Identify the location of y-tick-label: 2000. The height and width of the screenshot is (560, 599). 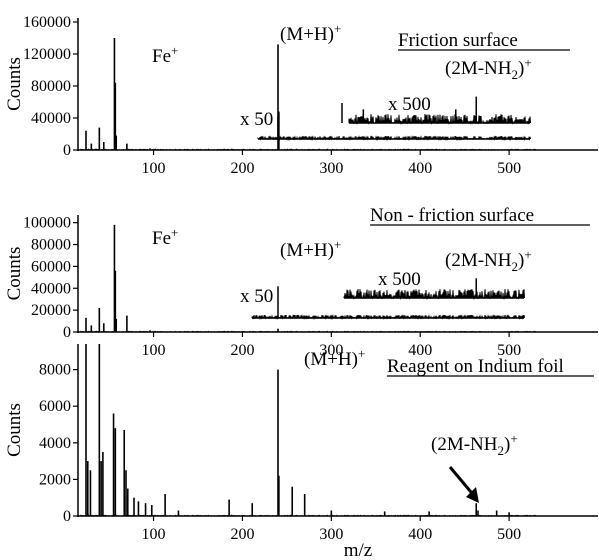
(55, 479).